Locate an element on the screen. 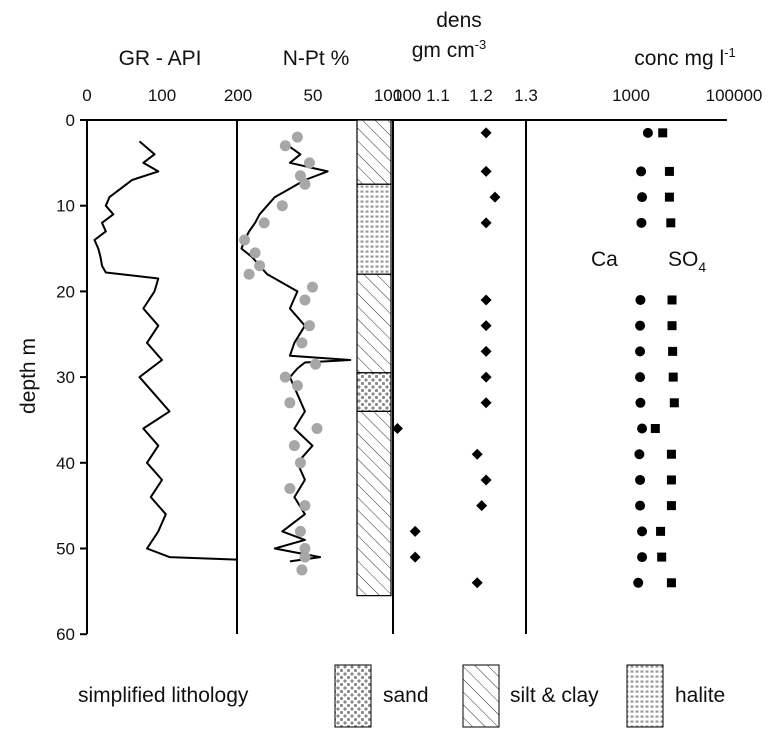 The image size is (777, 729). y-tick-label: 10 is located at coordinates (65, 206).